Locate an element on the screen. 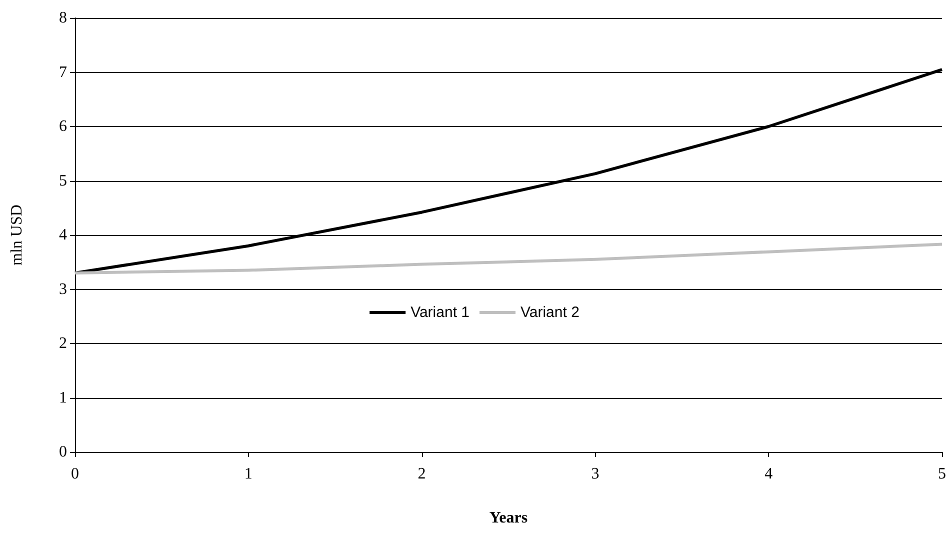  y-tick-label: 6 is located at coordinates (63, 126).